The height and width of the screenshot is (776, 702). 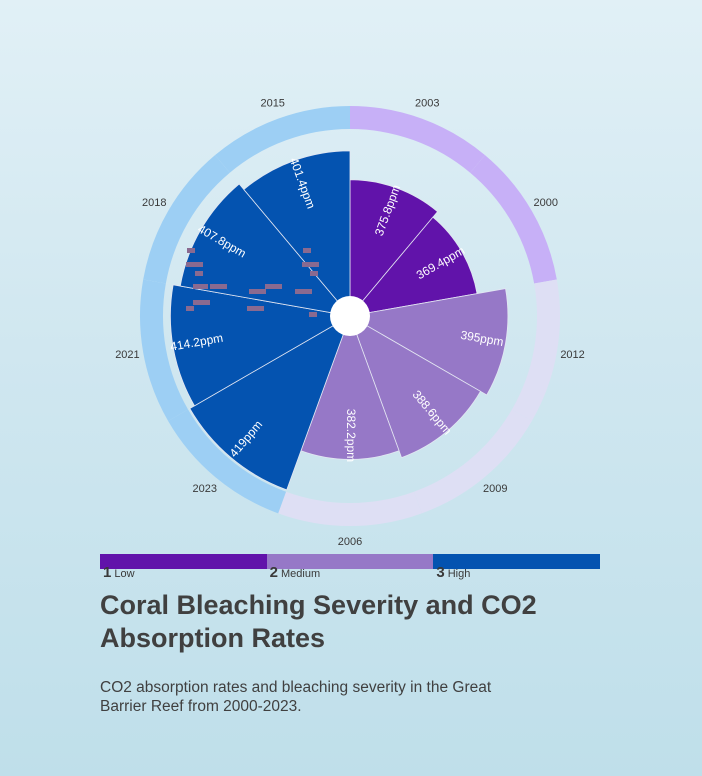 I want to click on severity-legend: 1 Low 2 Medium 3 High, so click(x=350, y=567).